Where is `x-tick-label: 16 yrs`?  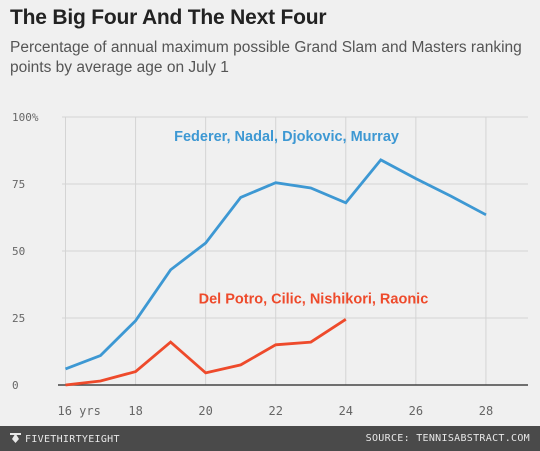 x-tick-label: 16 yrs is located at coordinates (79, 411).